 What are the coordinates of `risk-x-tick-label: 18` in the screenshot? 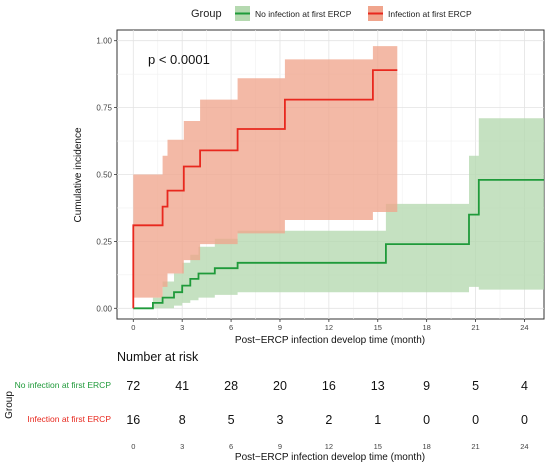 It's located at (426, 446).